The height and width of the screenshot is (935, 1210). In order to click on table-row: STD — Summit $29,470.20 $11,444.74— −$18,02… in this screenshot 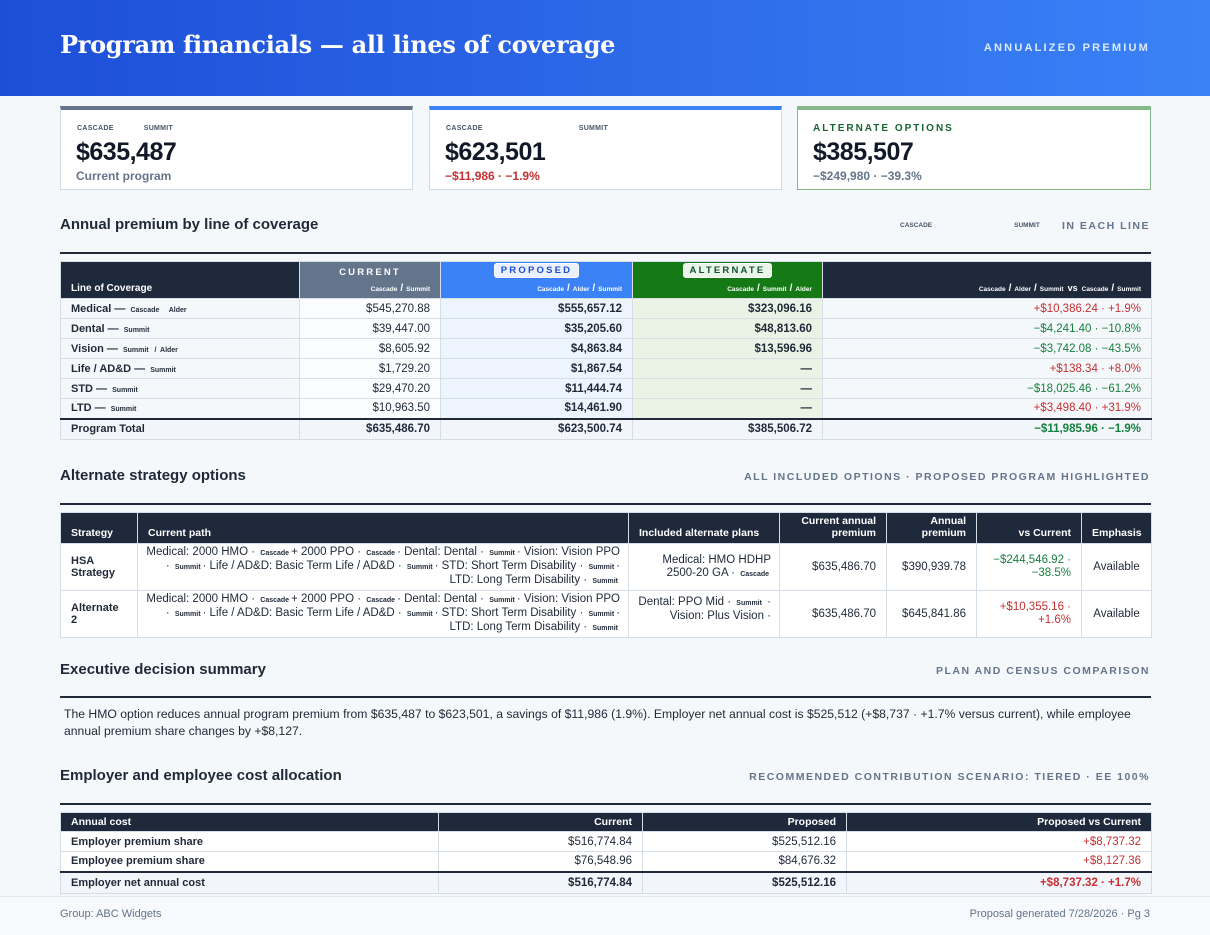, I will do `click(606, 388)`.